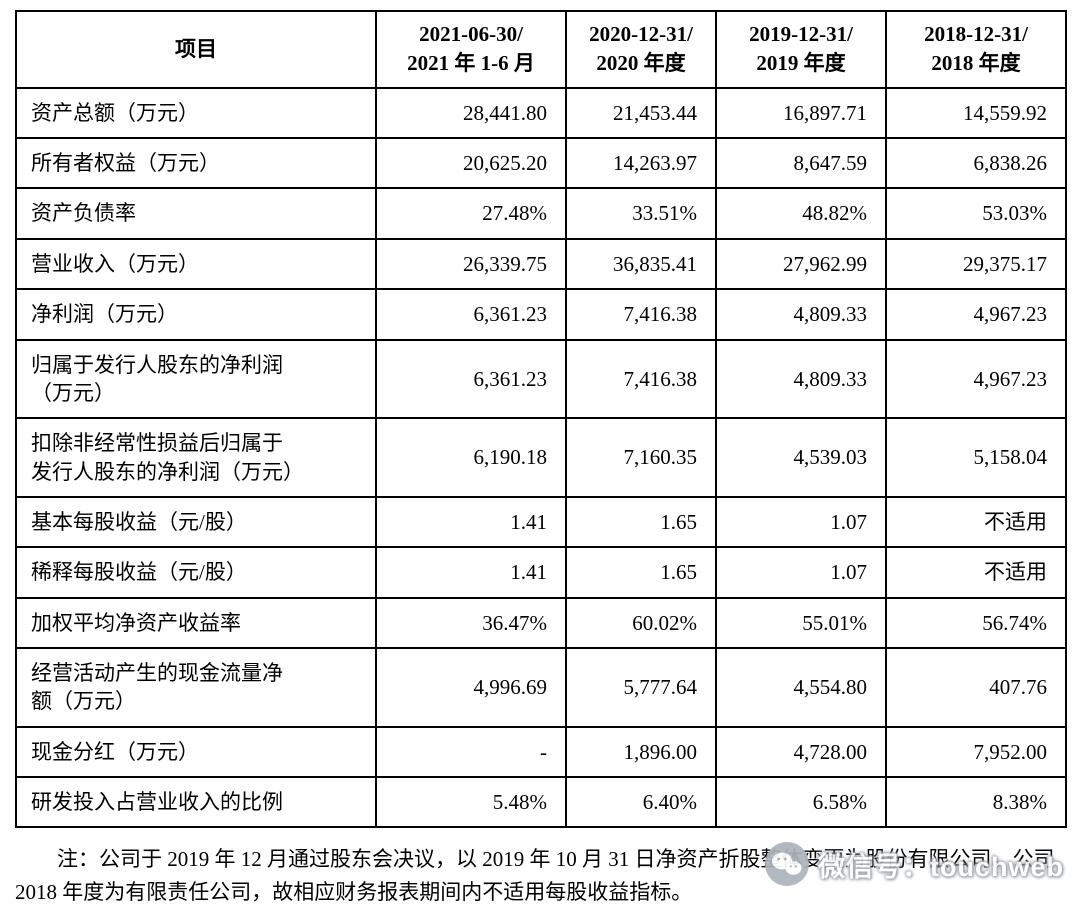 Image resolution: width=1080 pixels, height=908 pixels. I want to click on row-value: 5.48%, so click(471, 802).